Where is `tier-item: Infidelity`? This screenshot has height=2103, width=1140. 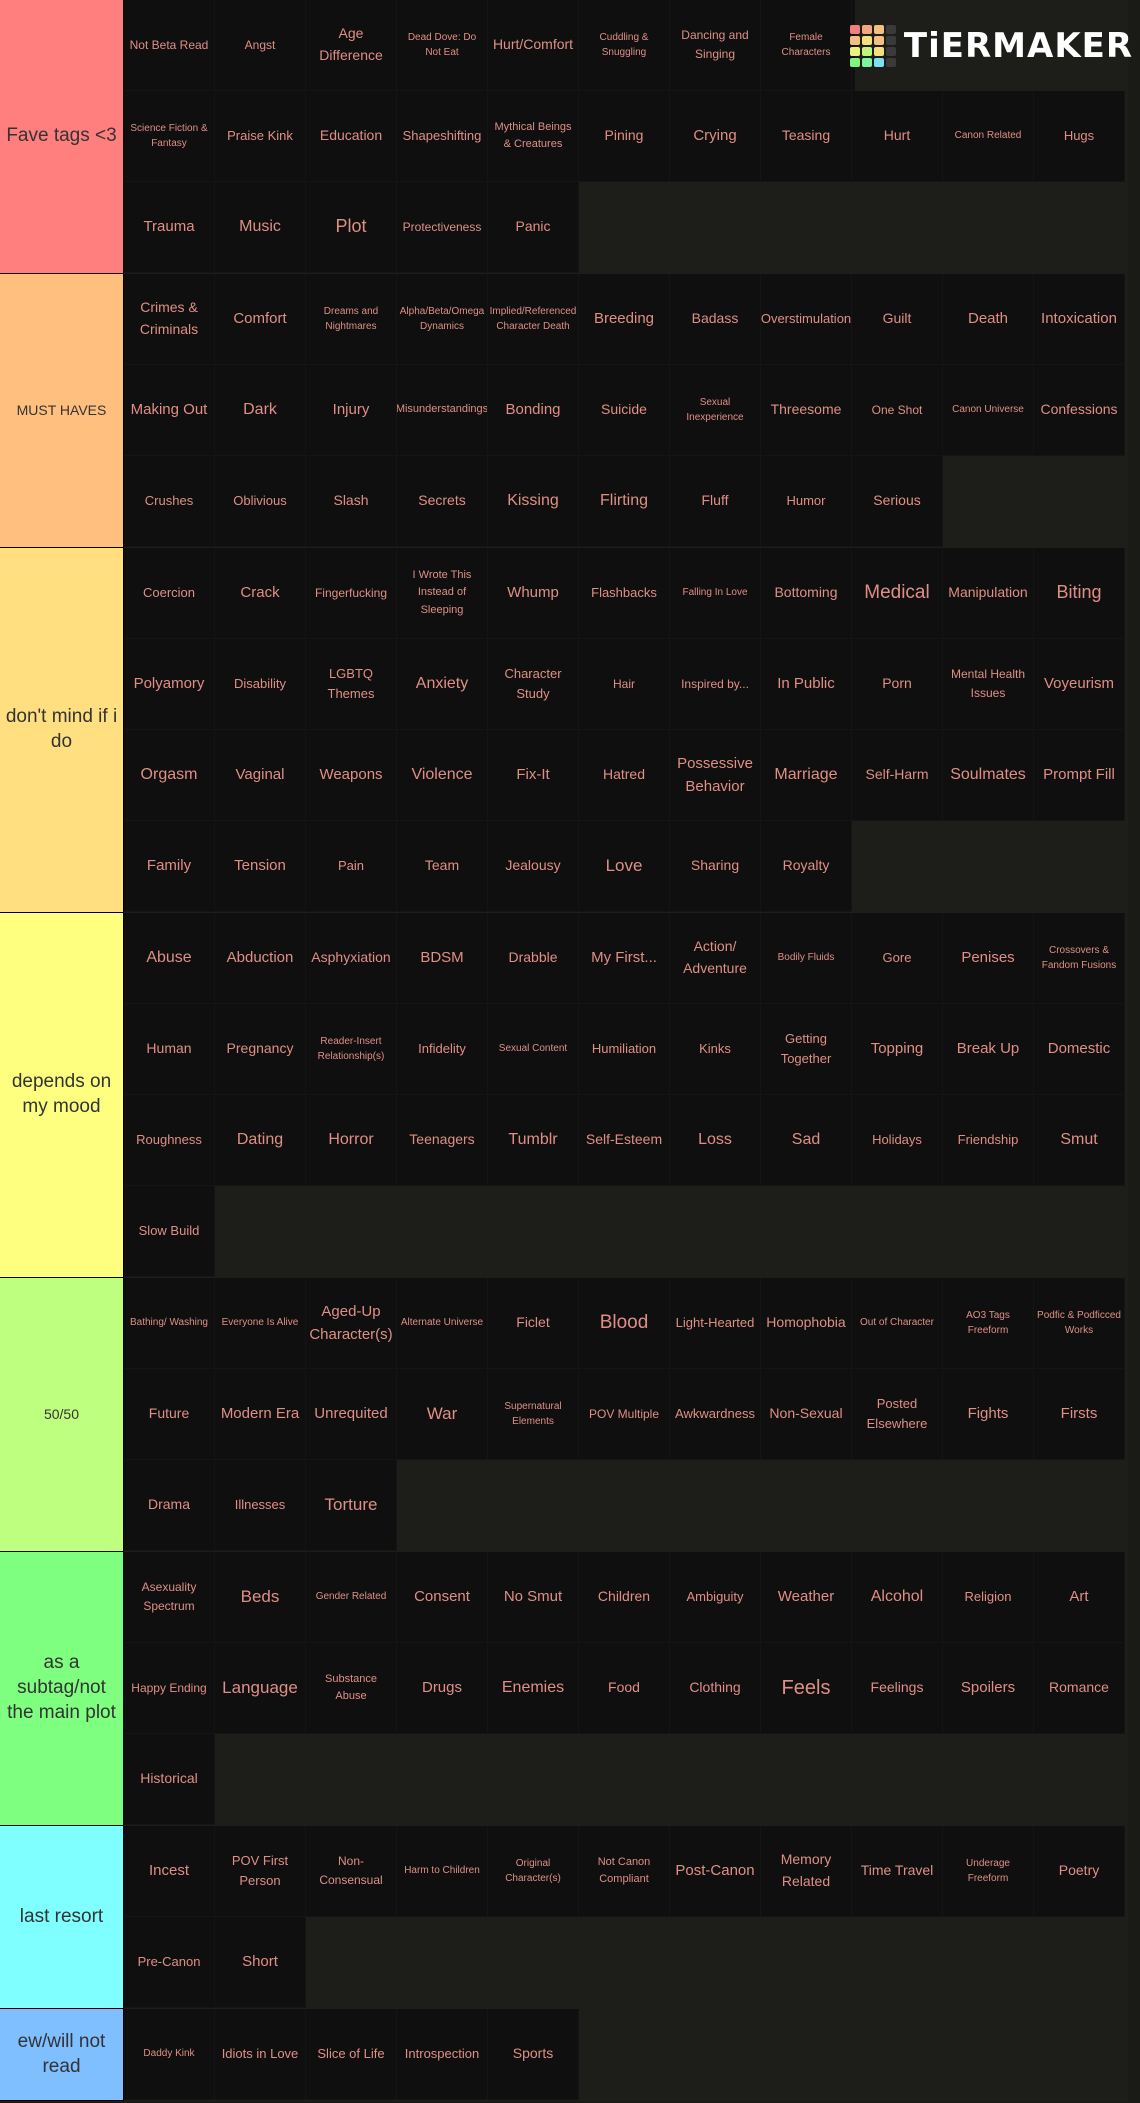
tier-item: Infidelity is located at coordinates (442, 1049).